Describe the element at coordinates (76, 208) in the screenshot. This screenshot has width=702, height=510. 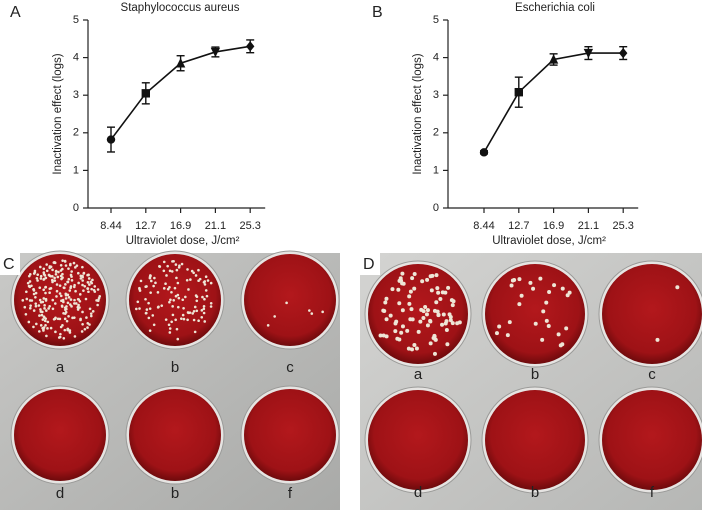
I see `y-tick-label: 0` at that location.